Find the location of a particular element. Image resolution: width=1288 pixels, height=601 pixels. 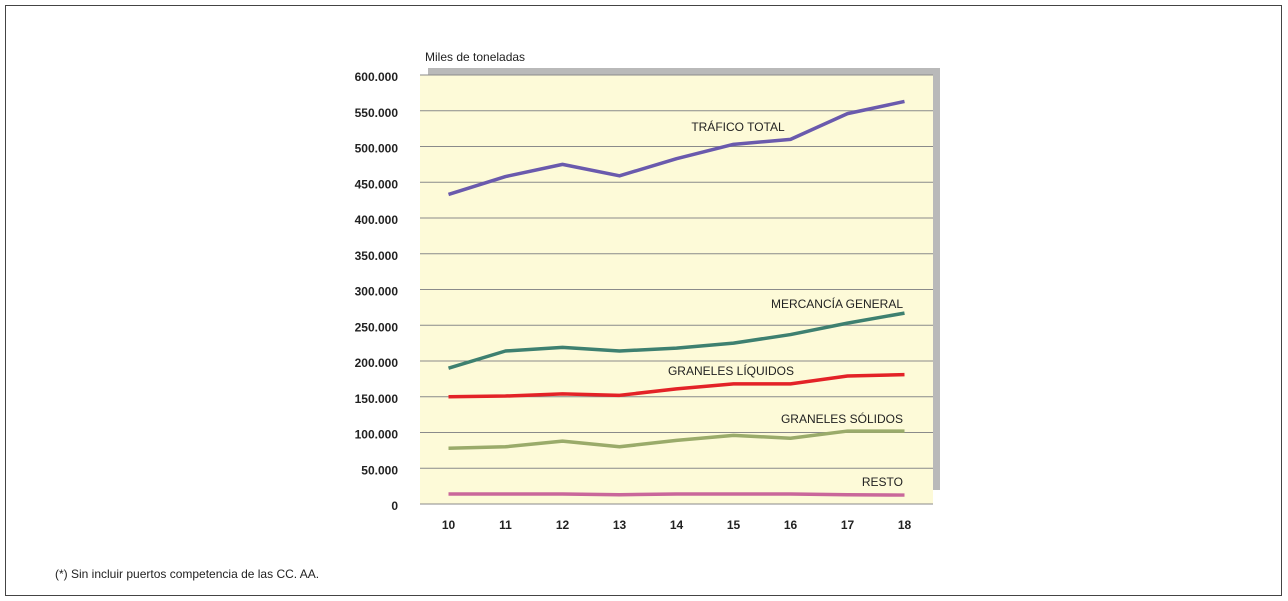

x-tick-label: 10 is located at coordinates (449, 525).